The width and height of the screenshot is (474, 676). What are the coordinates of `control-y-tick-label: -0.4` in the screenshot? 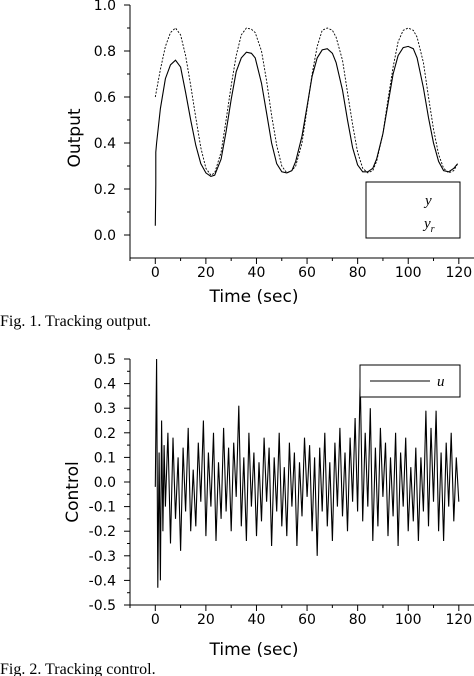 It's located at (102, 581).